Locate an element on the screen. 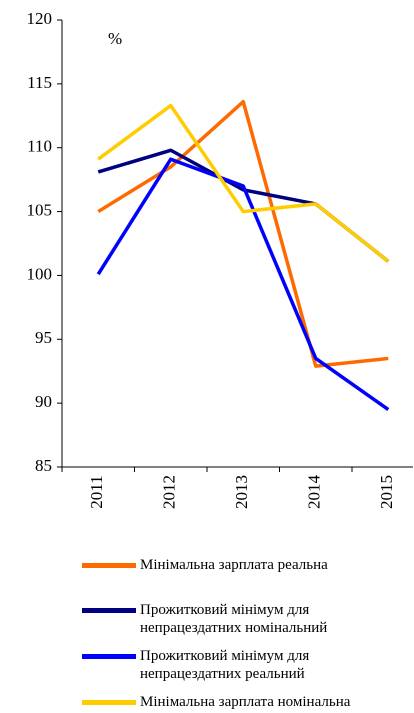 The height and width of the screenshot is (713, 414). x-tick-label: 2013 is located at coordinates (241, 492).